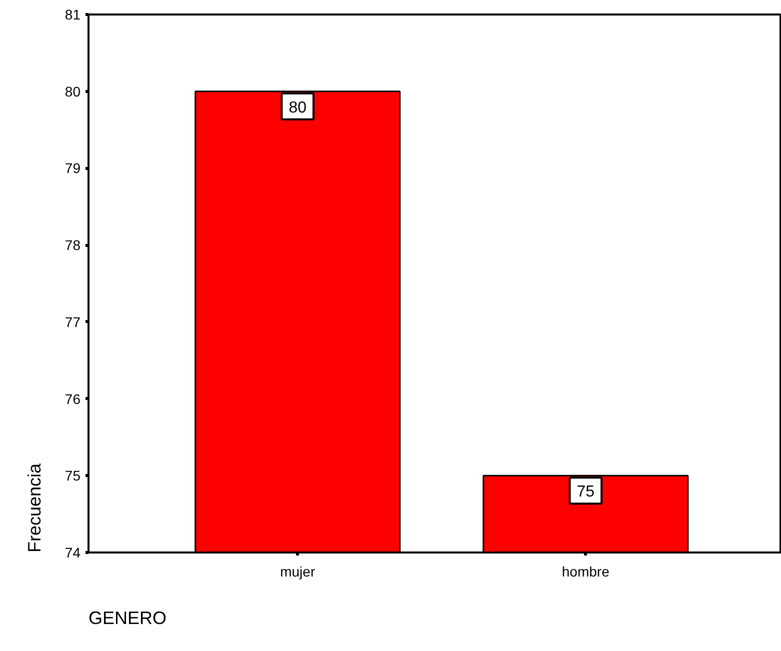 This screenshot has width=781, height=651. Describe the element at coordinates (297, 107) in the screenshot. I see `data-label: 80` at that location.